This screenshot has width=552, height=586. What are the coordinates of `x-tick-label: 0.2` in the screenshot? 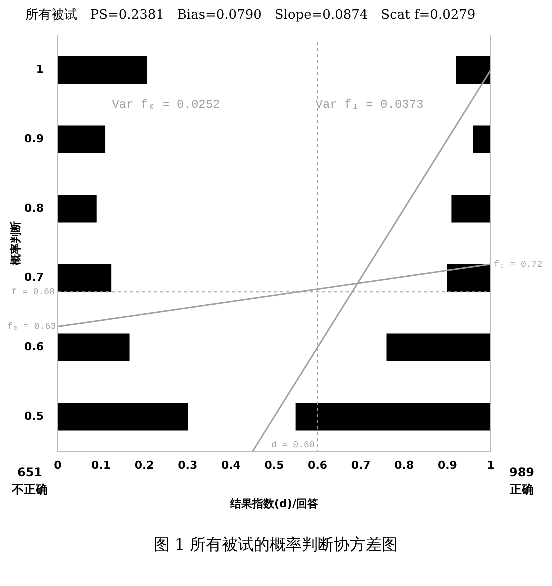 It's located at (144, 465).